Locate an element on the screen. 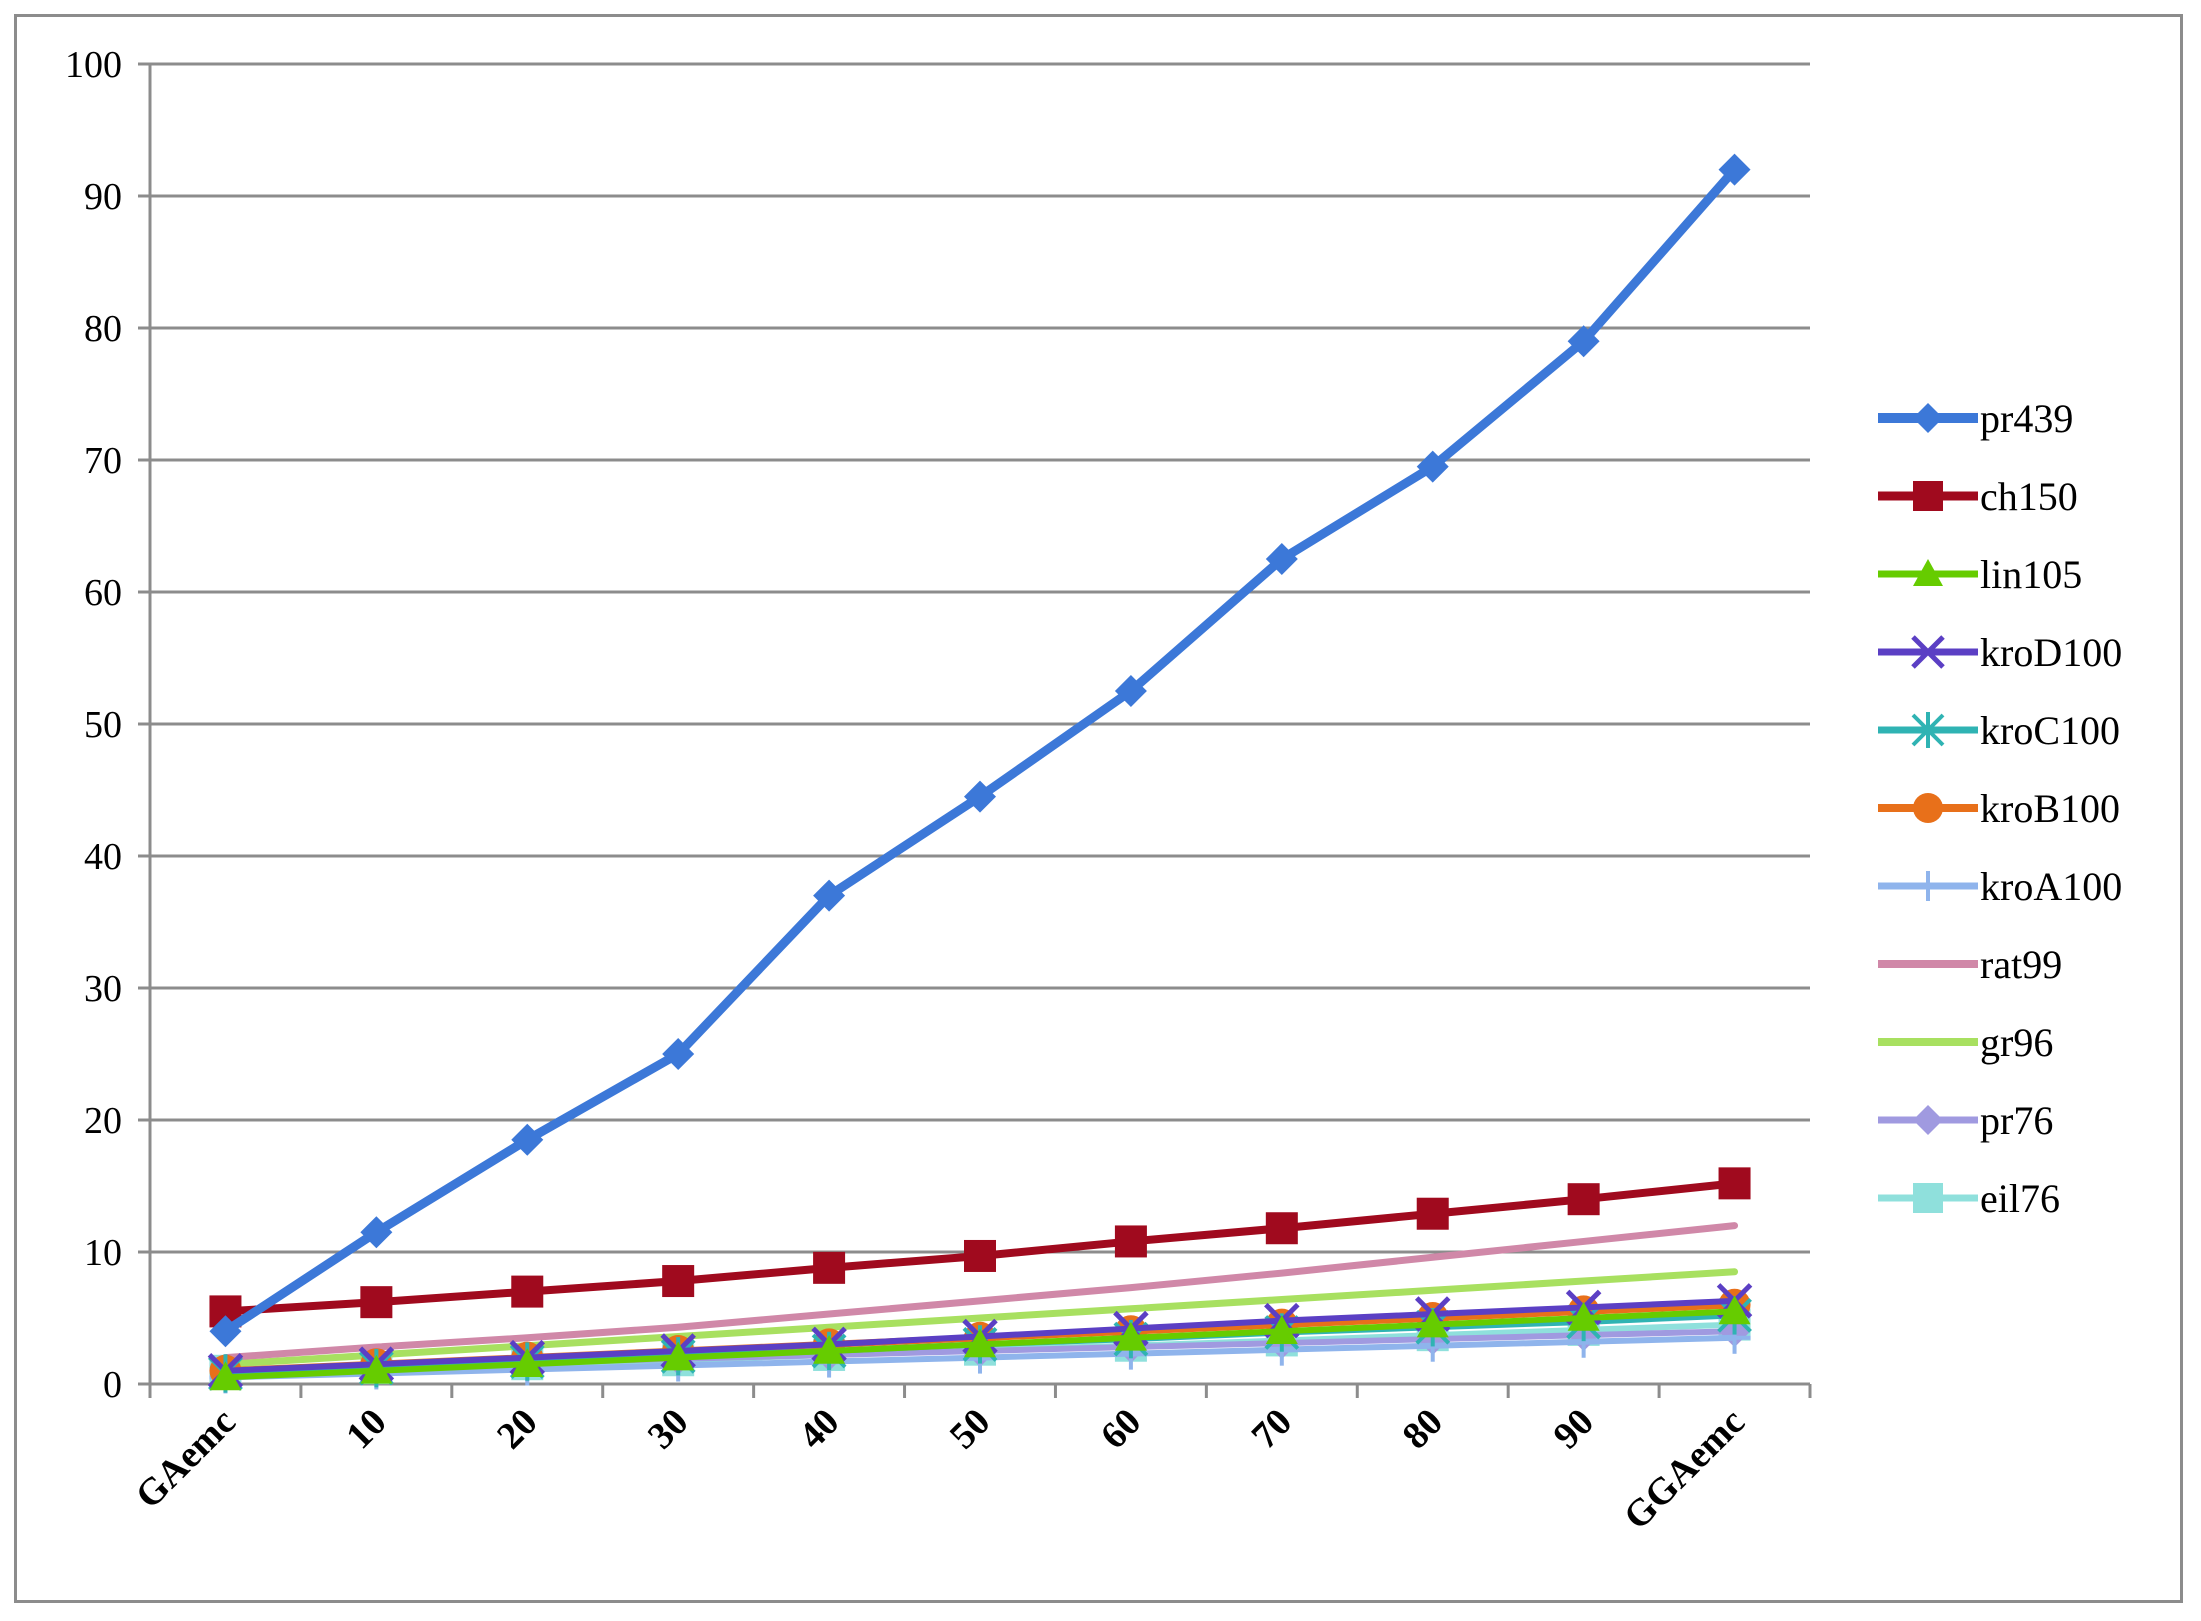 Image resolution: width=2201 pixels, height=1621 pixels. y-tick-label-80: 80 is located at coordinates (103, 329).